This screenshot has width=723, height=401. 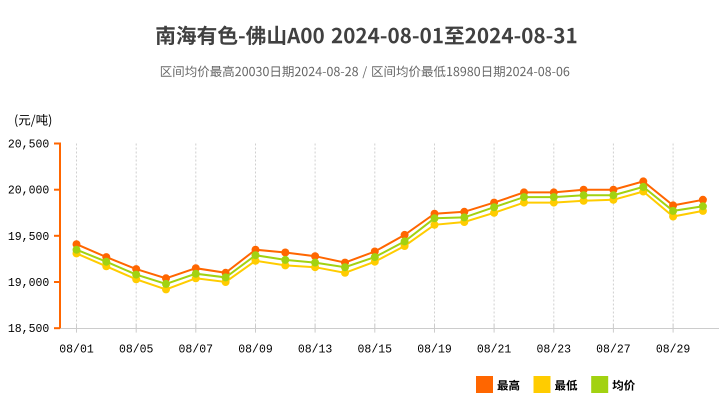 I want to click on svg-text: 08/21, so click(x=494, y=349).